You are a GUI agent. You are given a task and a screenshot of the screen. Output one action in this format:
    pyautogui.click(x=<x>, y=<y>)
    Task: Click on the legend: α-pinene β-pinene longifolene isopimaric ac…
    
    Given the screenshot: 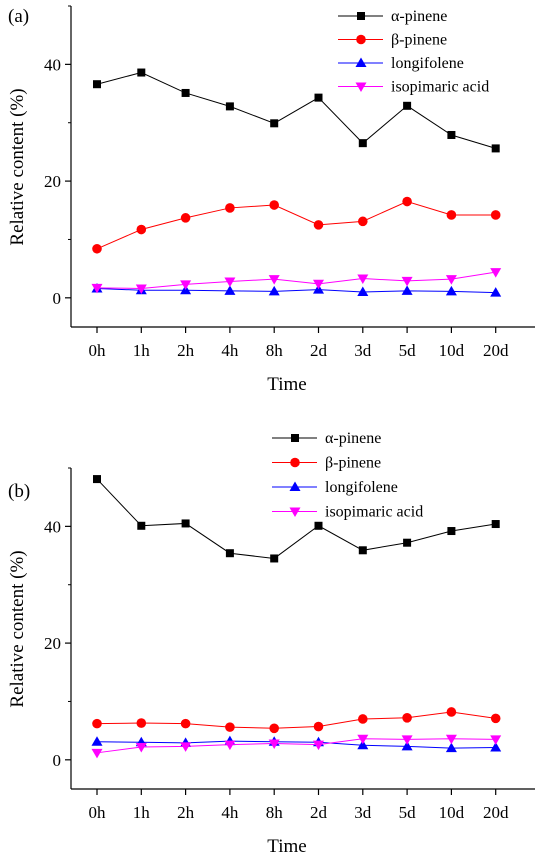 What is the action you would take?
    pyautogui.click(x=413, y=52)
    